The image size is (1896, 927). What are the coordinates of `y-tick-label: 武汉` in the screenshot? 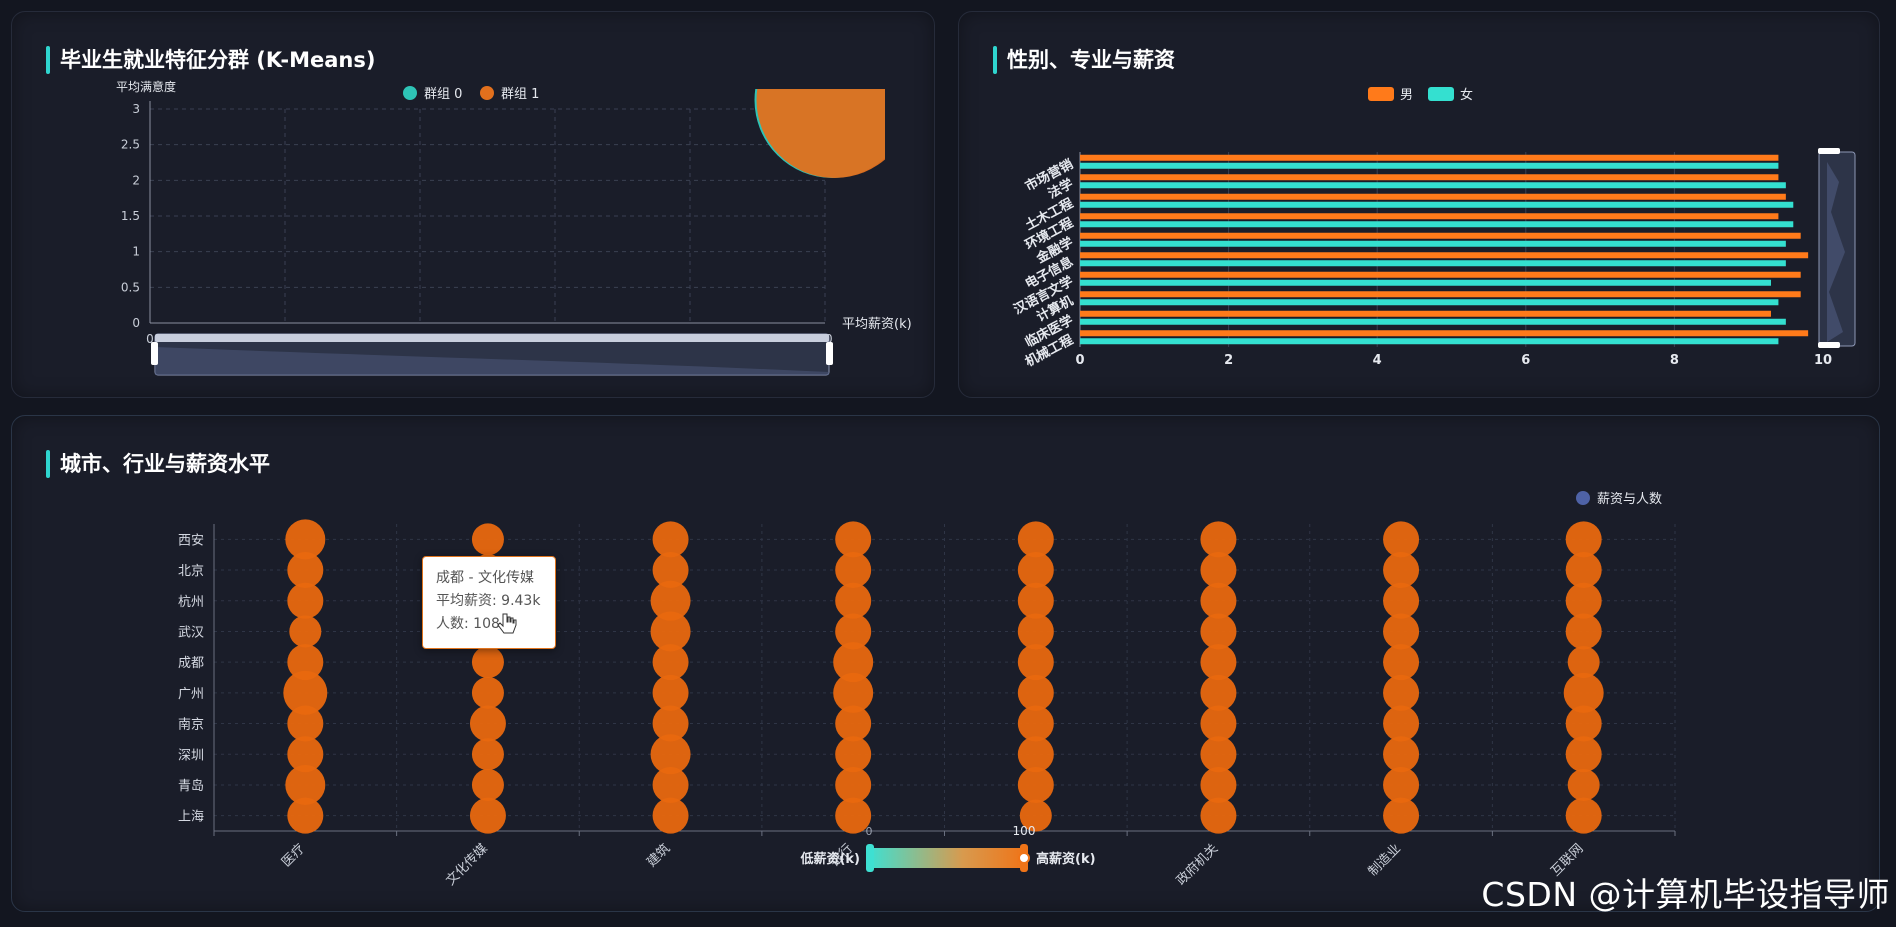 It's located at (191, 632).